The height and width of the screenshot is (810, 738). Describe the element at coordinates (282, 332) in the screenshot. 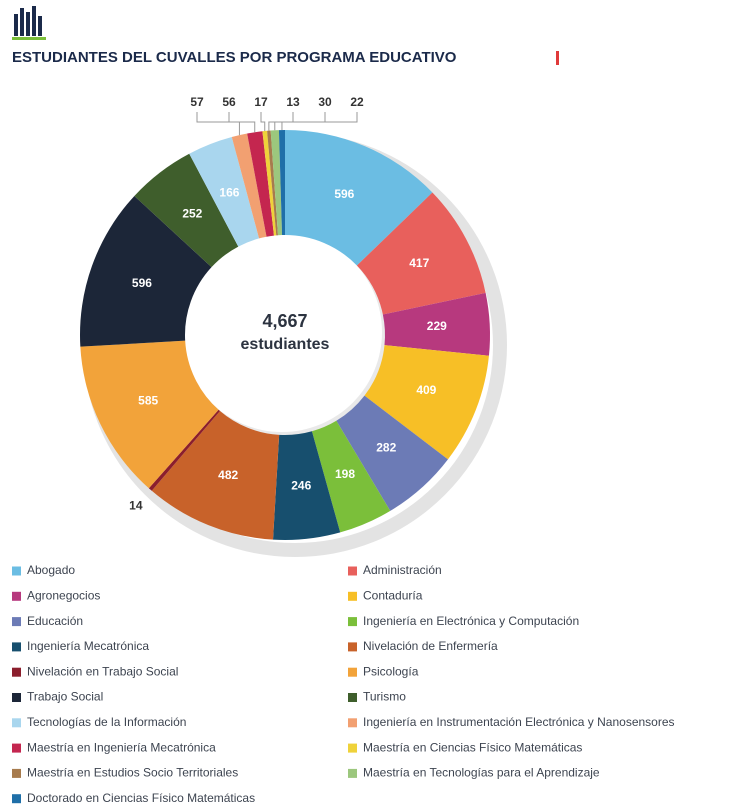

I see `donut-hole` at that location.